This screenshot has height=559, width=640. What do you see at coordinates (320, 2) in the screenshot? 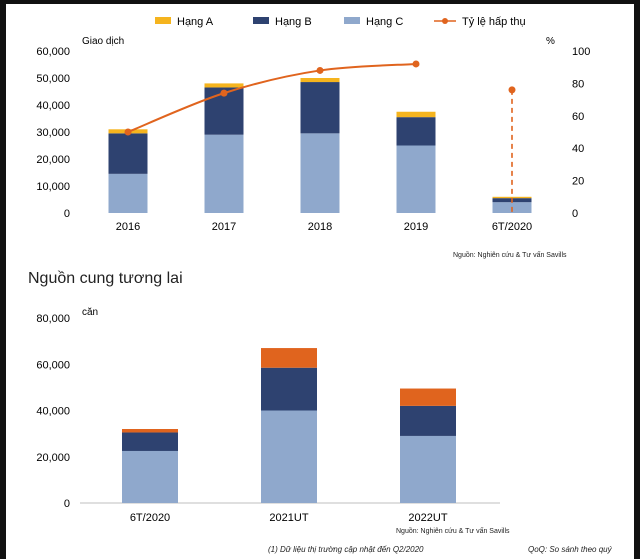
I see `top-frame-border` at bounding box center [320, 2].